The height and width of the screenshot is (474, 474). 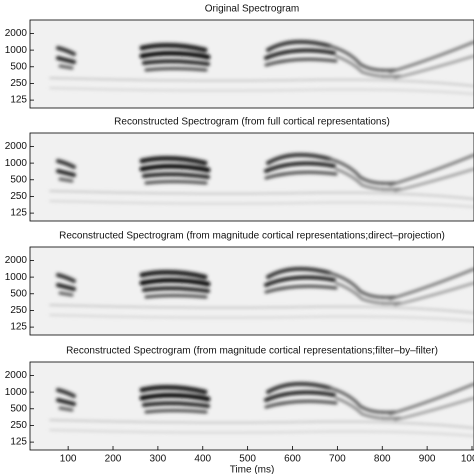 I want to click on x-tick-label: 1000, so click(x=467, y=459).